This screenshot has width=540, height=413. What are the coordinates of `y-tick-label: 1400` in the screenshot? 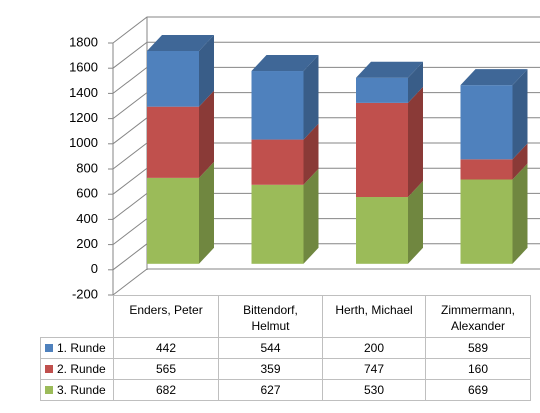 It's located at (83, 92).